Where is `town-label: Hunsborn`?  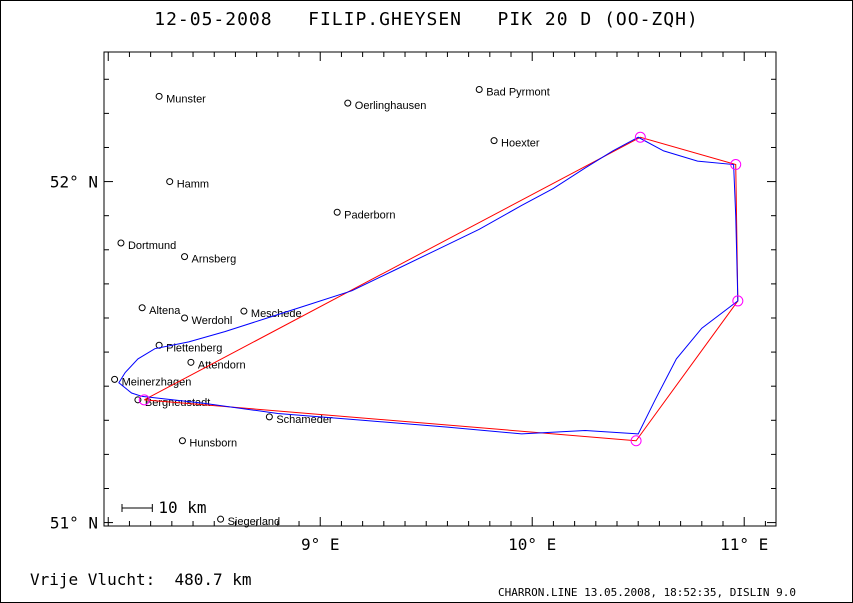
town-label: Hunsborn is located at coordinates (213, 444).